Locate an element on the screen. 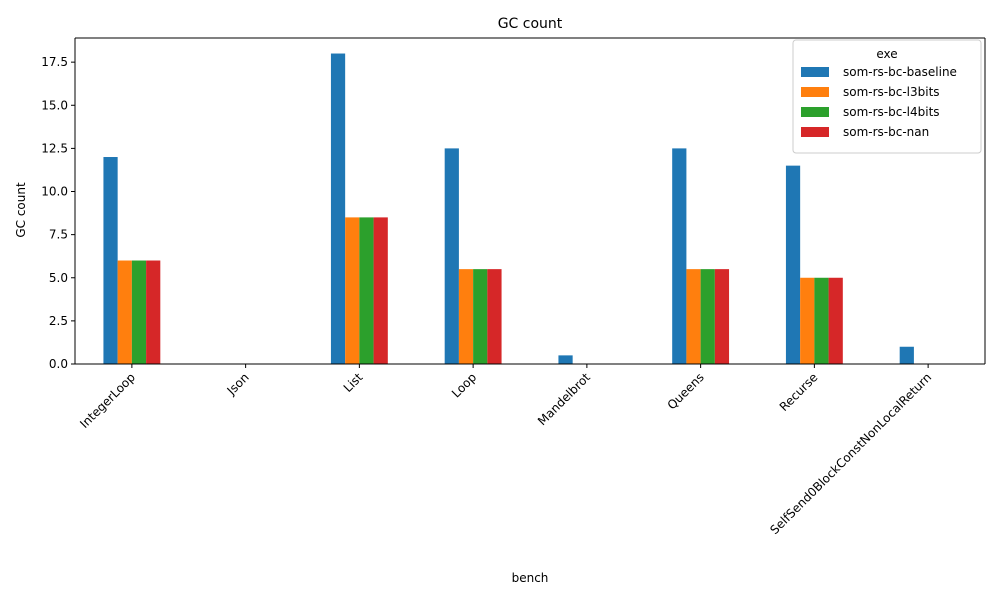  bar-som-rs-bc-nan-Queens is located at coordinates (722, 316).